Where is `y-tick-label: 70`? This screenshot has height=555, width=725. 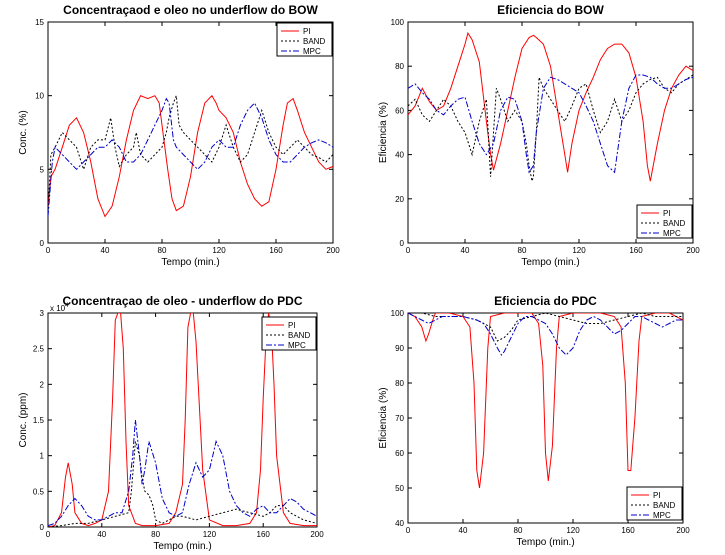
y-tick-label: 70 is located at coordinates (399, 418).